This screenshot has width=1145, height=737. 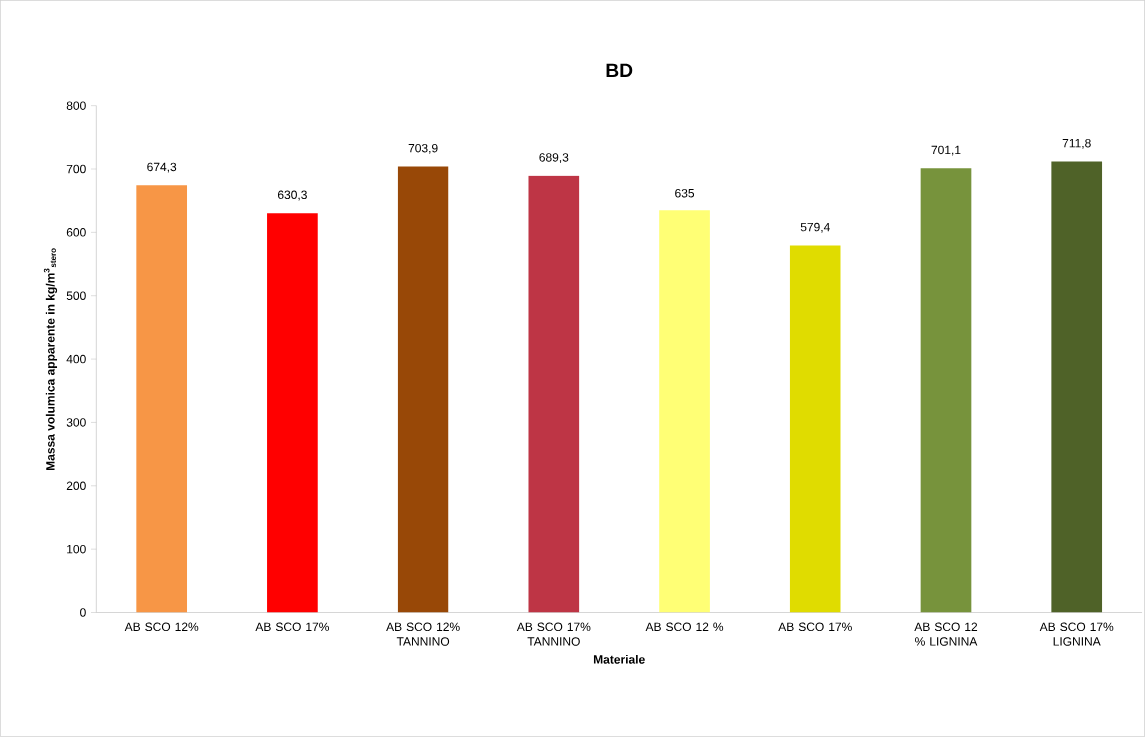 What do you see at coordinates (76, 359) in the screenshot?
I see `y-tick-label: 400` at bounding box center [76, 359].